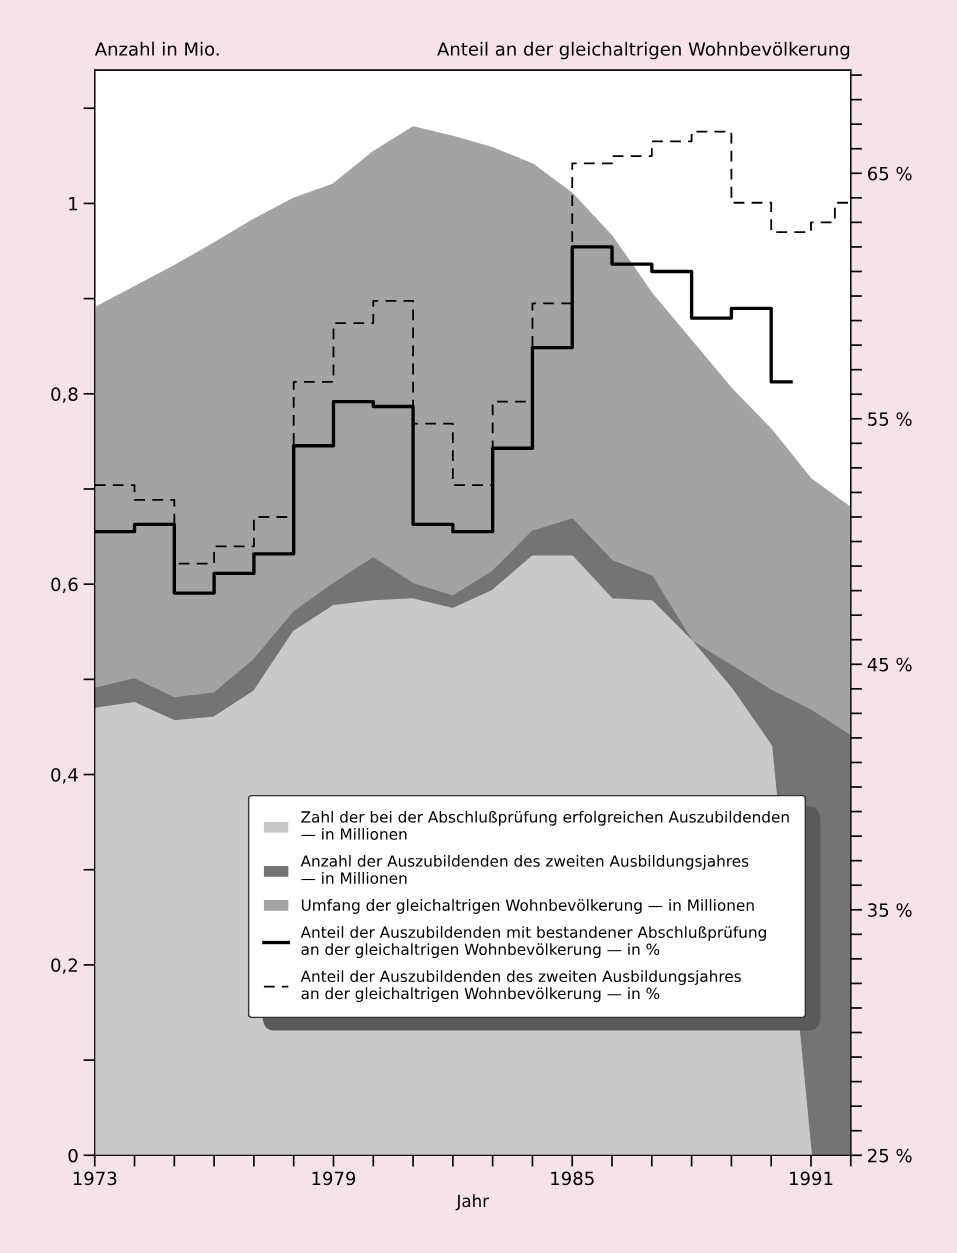  I want to click on y2-tick-label: 65 %, so click(890, 173).